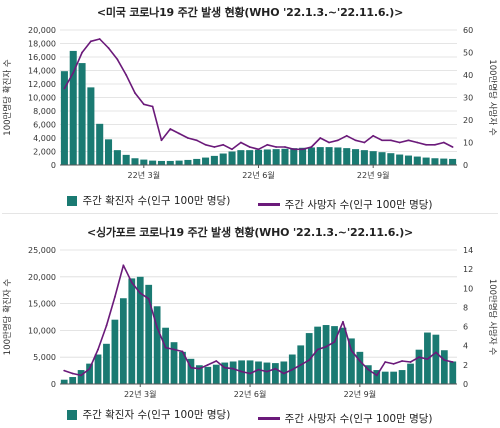  I want to click on y2-tick-label: 8, so click(465, 307).